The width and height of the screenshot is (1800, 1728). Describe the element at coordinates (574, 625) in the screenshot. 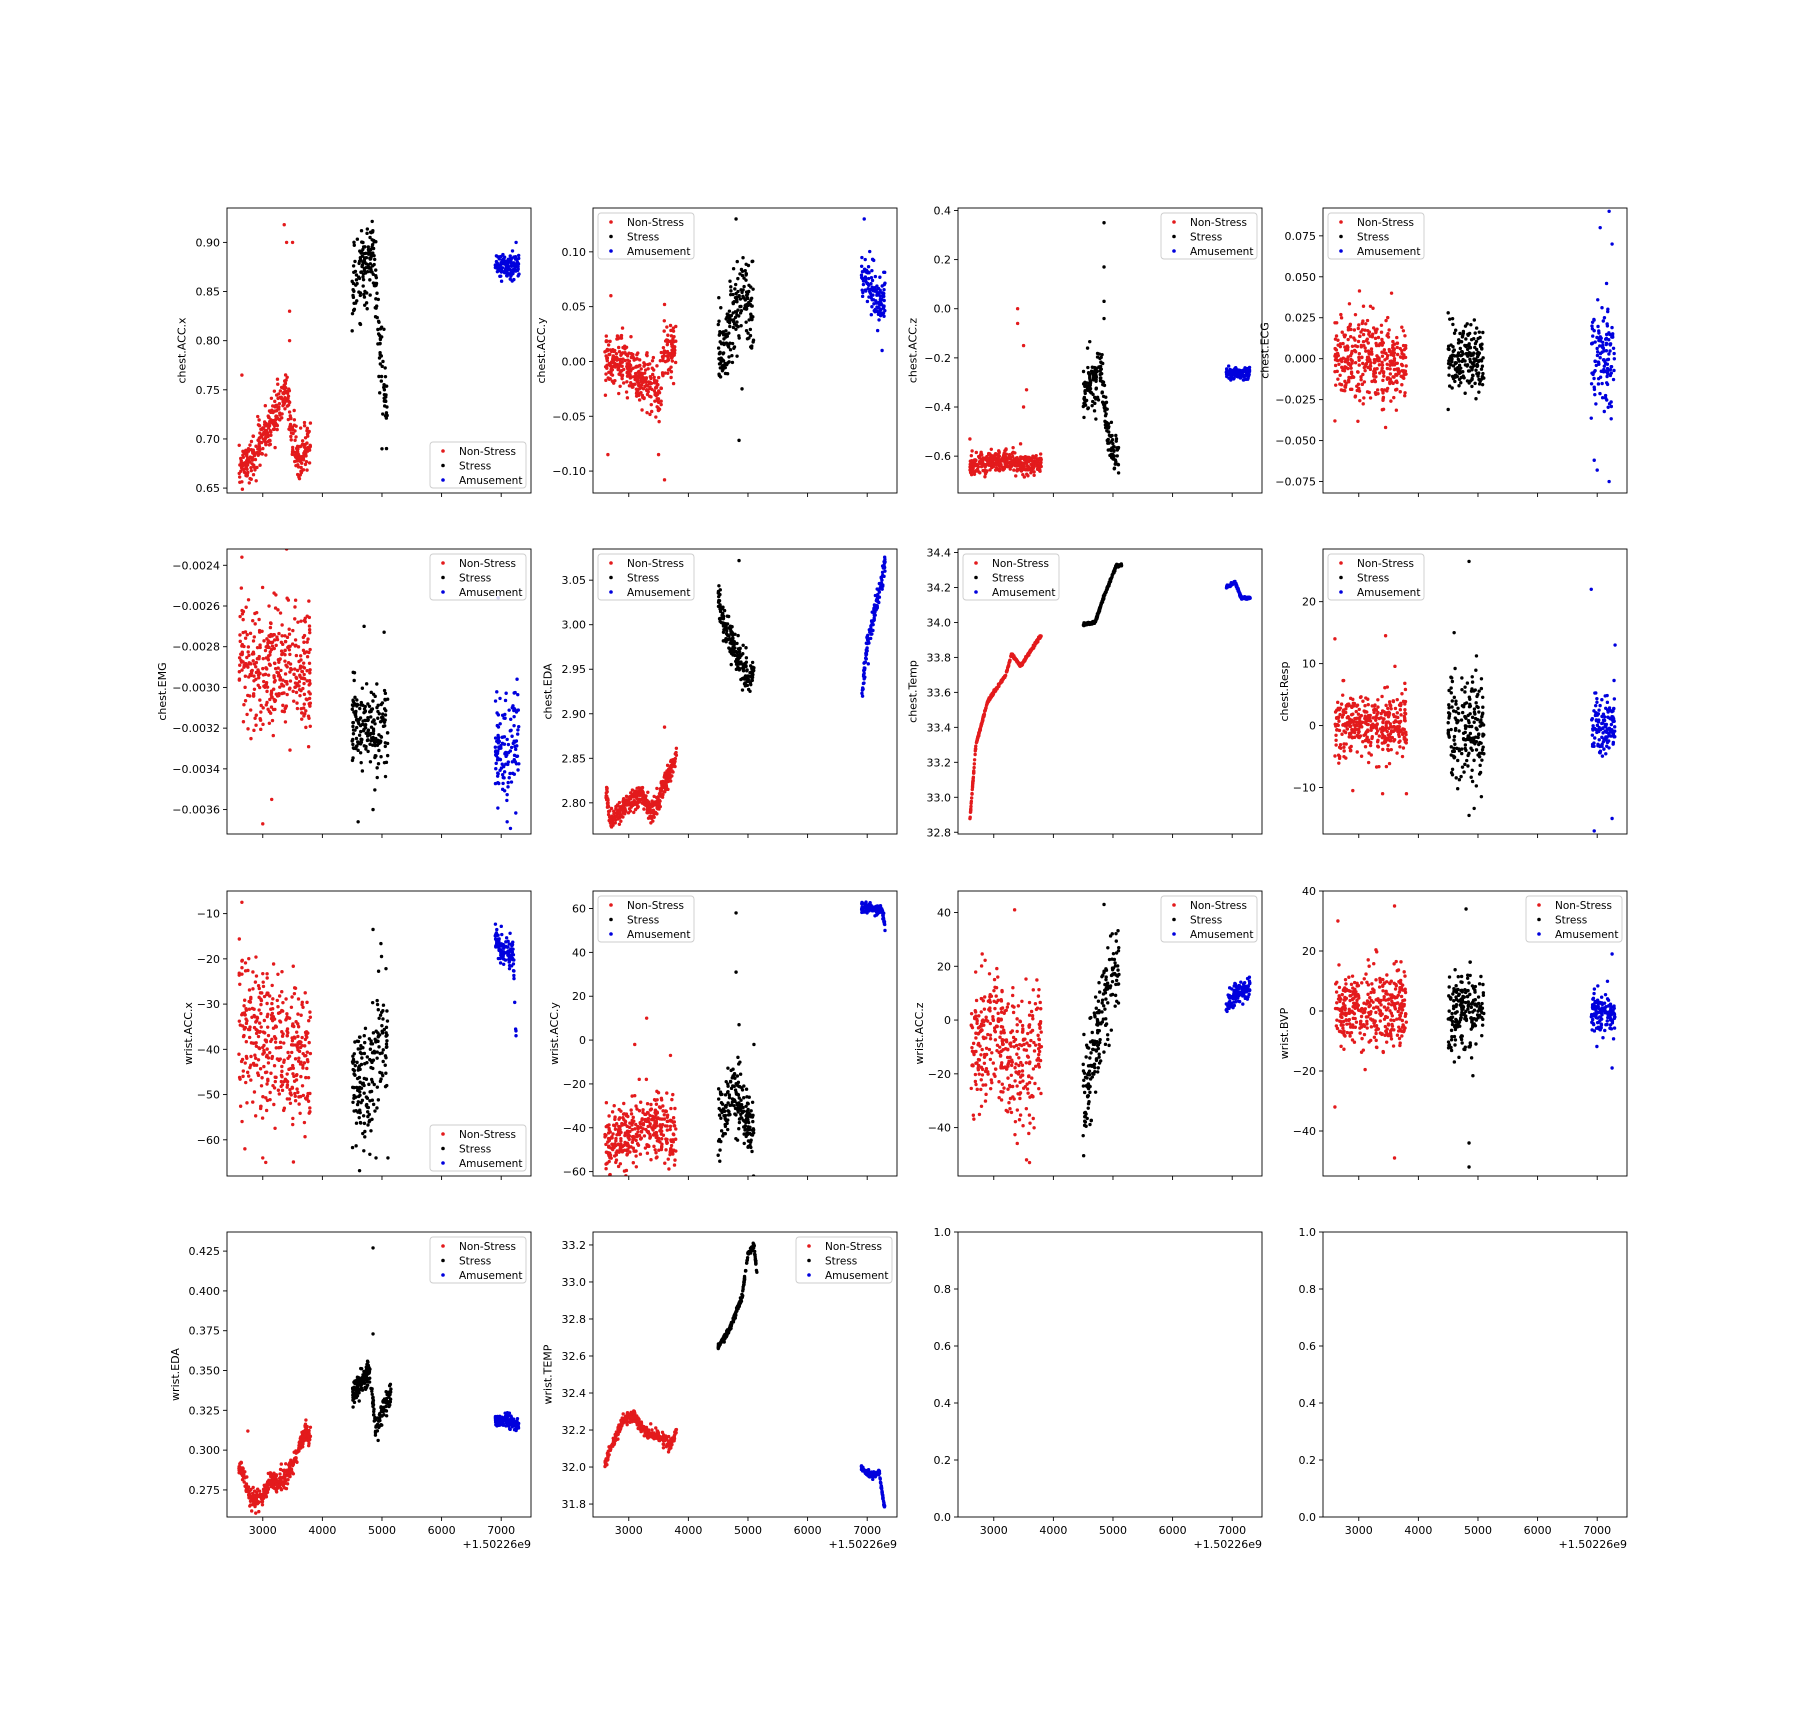

I see `y-tick-label: 3.00` at that location.